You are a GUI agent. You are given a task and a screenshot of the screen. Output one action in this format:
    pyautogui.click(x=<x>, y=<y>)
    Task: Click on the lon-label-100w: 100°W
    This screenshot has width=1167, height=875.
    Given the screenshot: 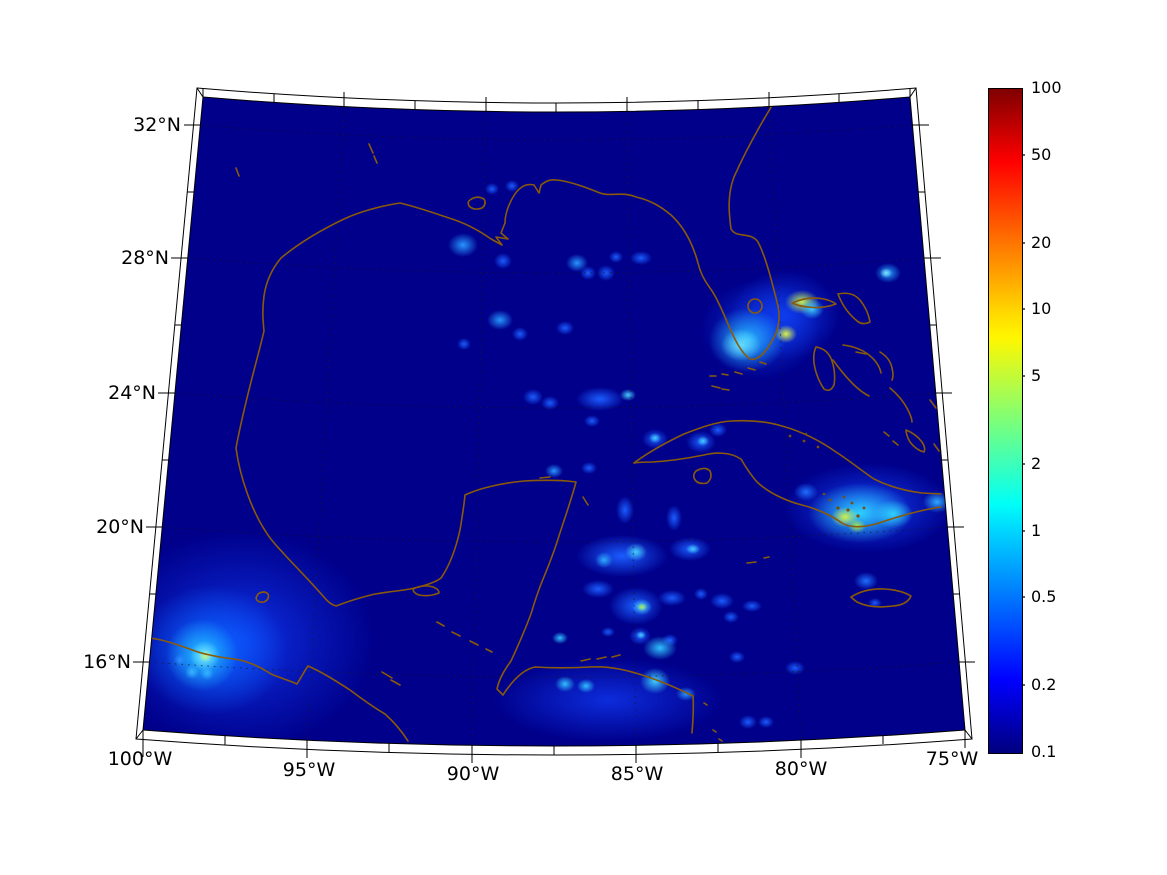 What is the action you would take?
    pyautogui.click(x=140, y=759)
    